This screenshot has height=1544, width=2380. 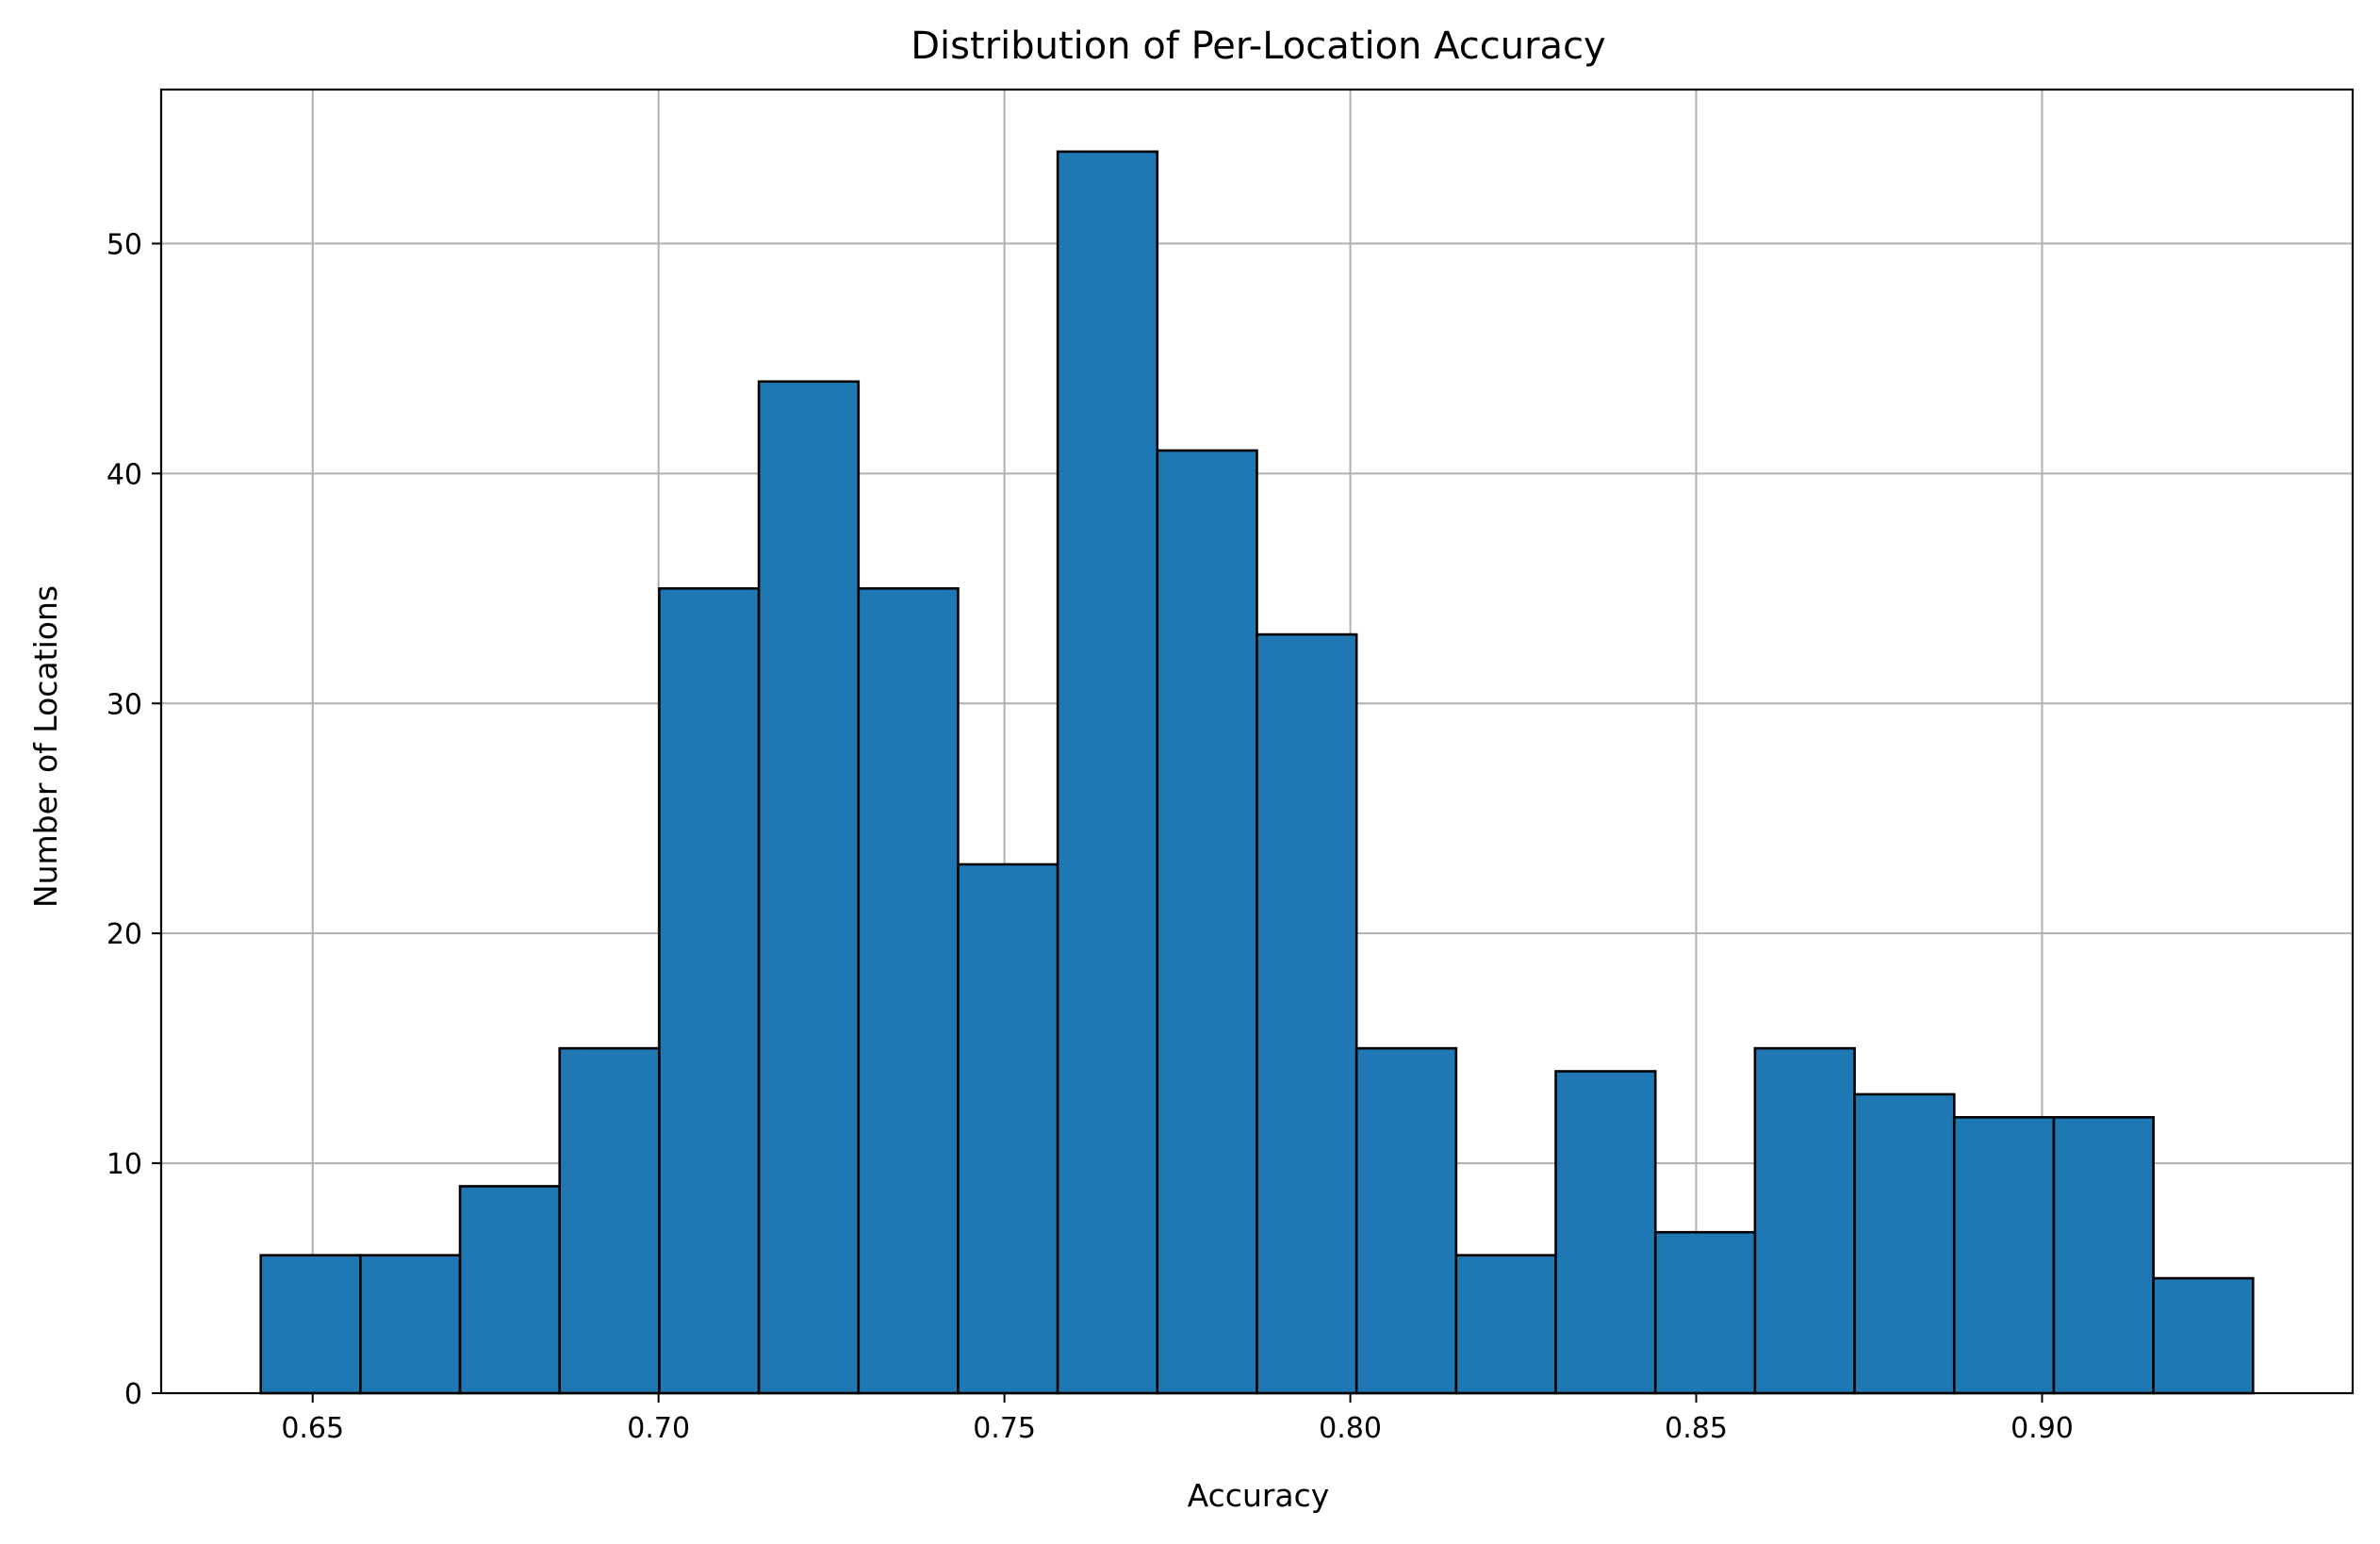 What do you see at coordinates (1259, 1495) in the screenshot?
I see `x-axis-label: Accuracy` at bounding box center [1259, 1495].